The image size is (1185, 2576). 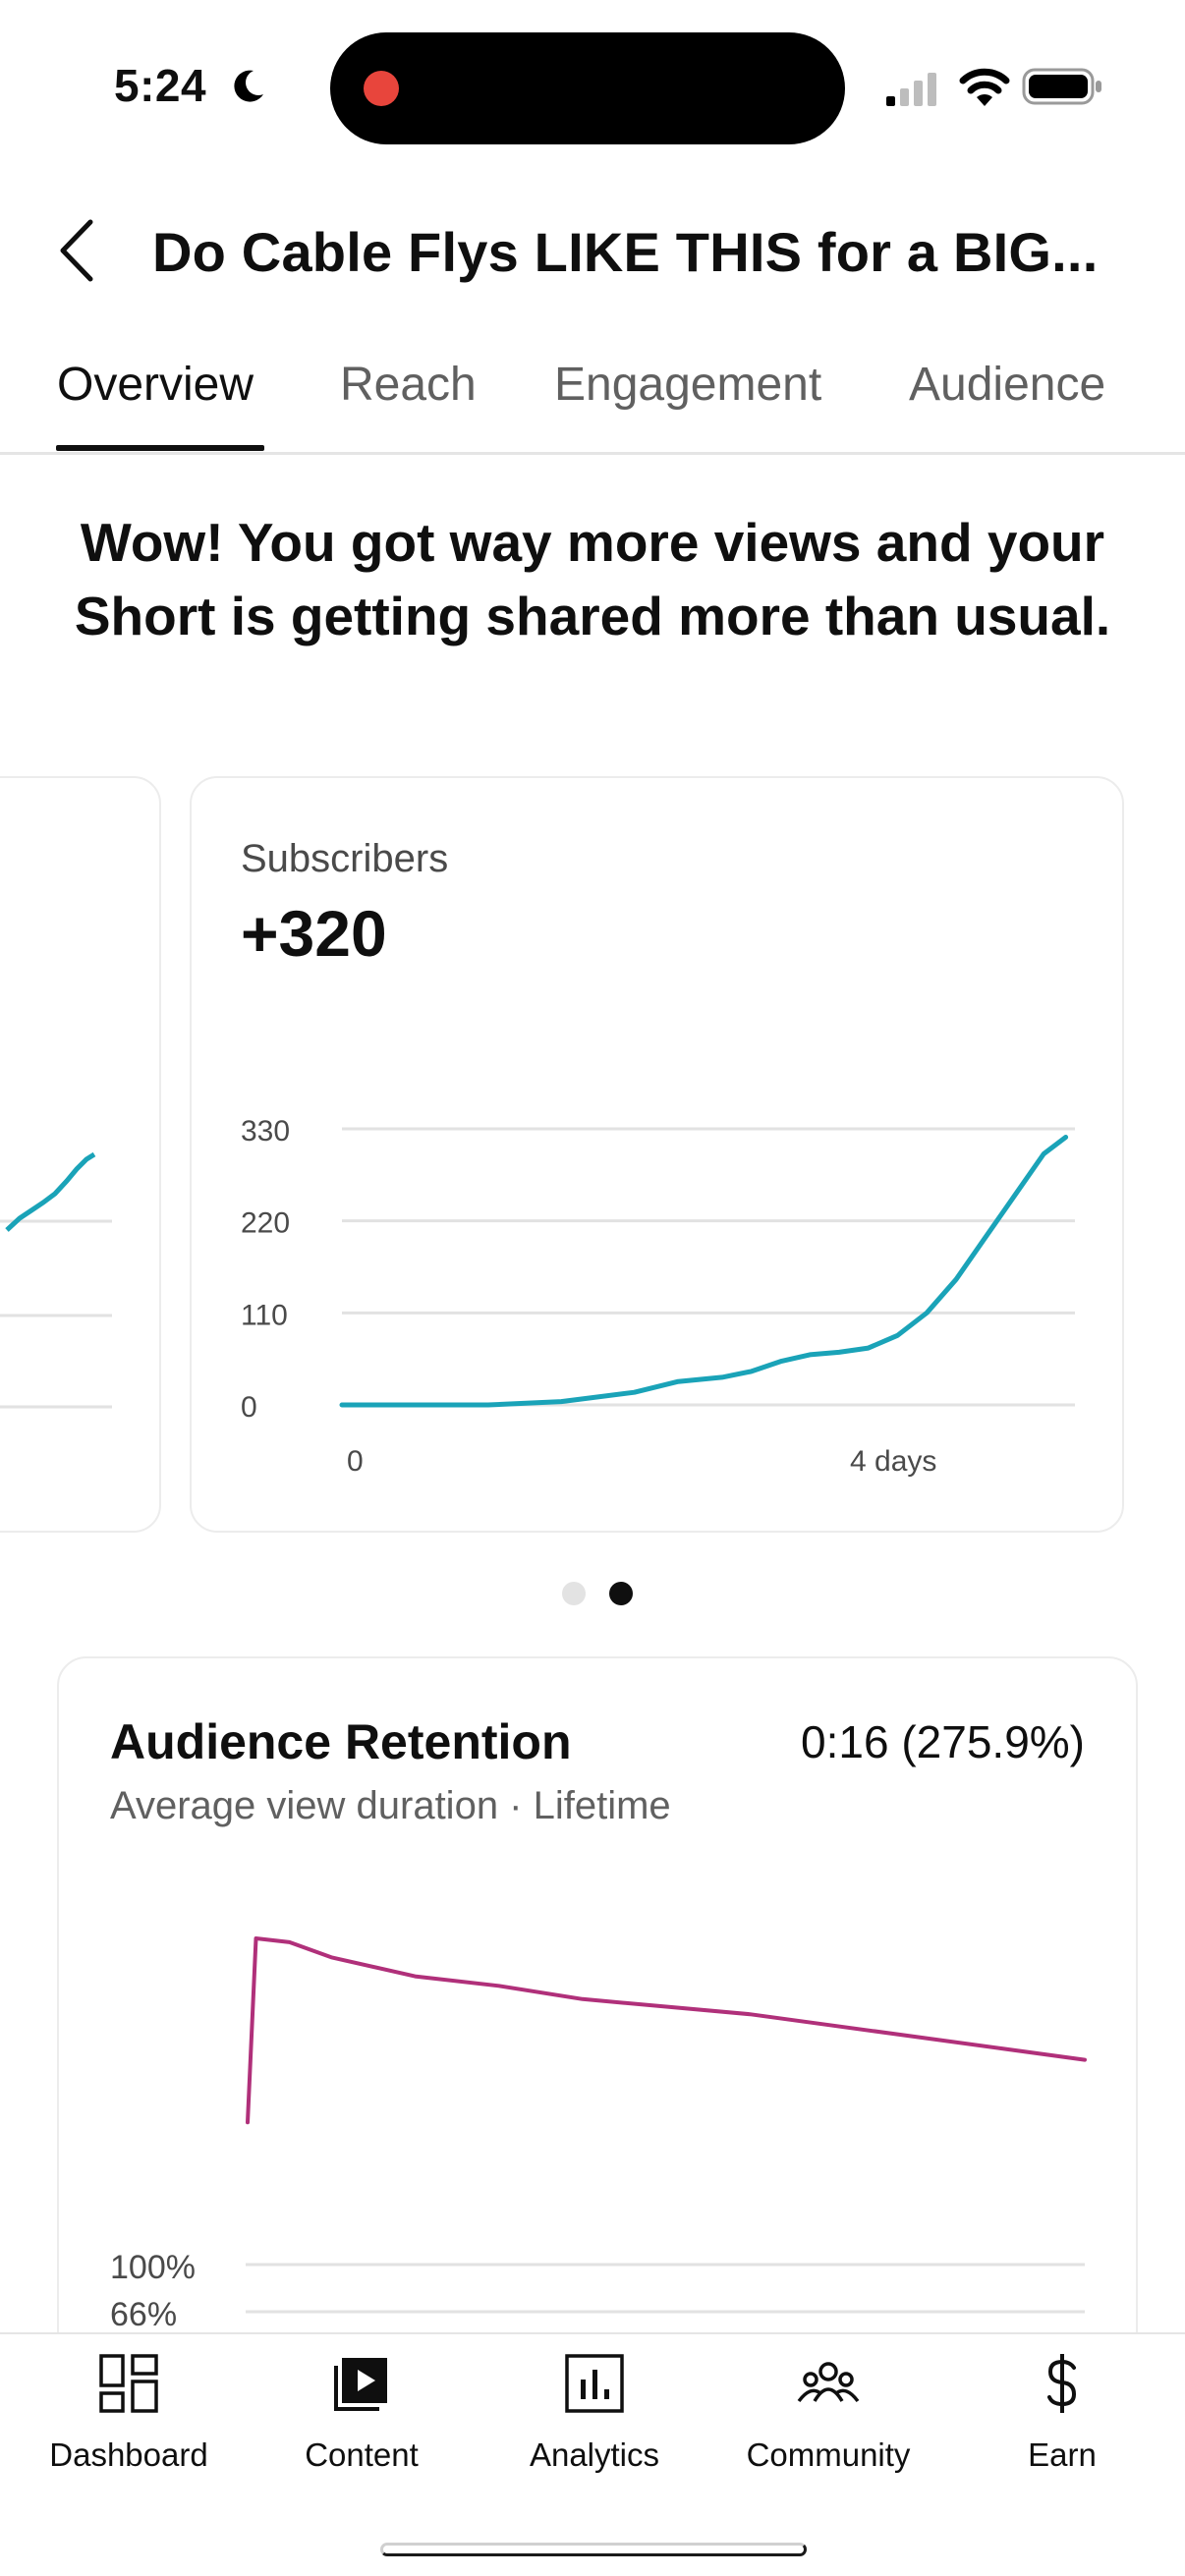 I want to click on y-tick-label: 0, so click(x=249, y=1407).